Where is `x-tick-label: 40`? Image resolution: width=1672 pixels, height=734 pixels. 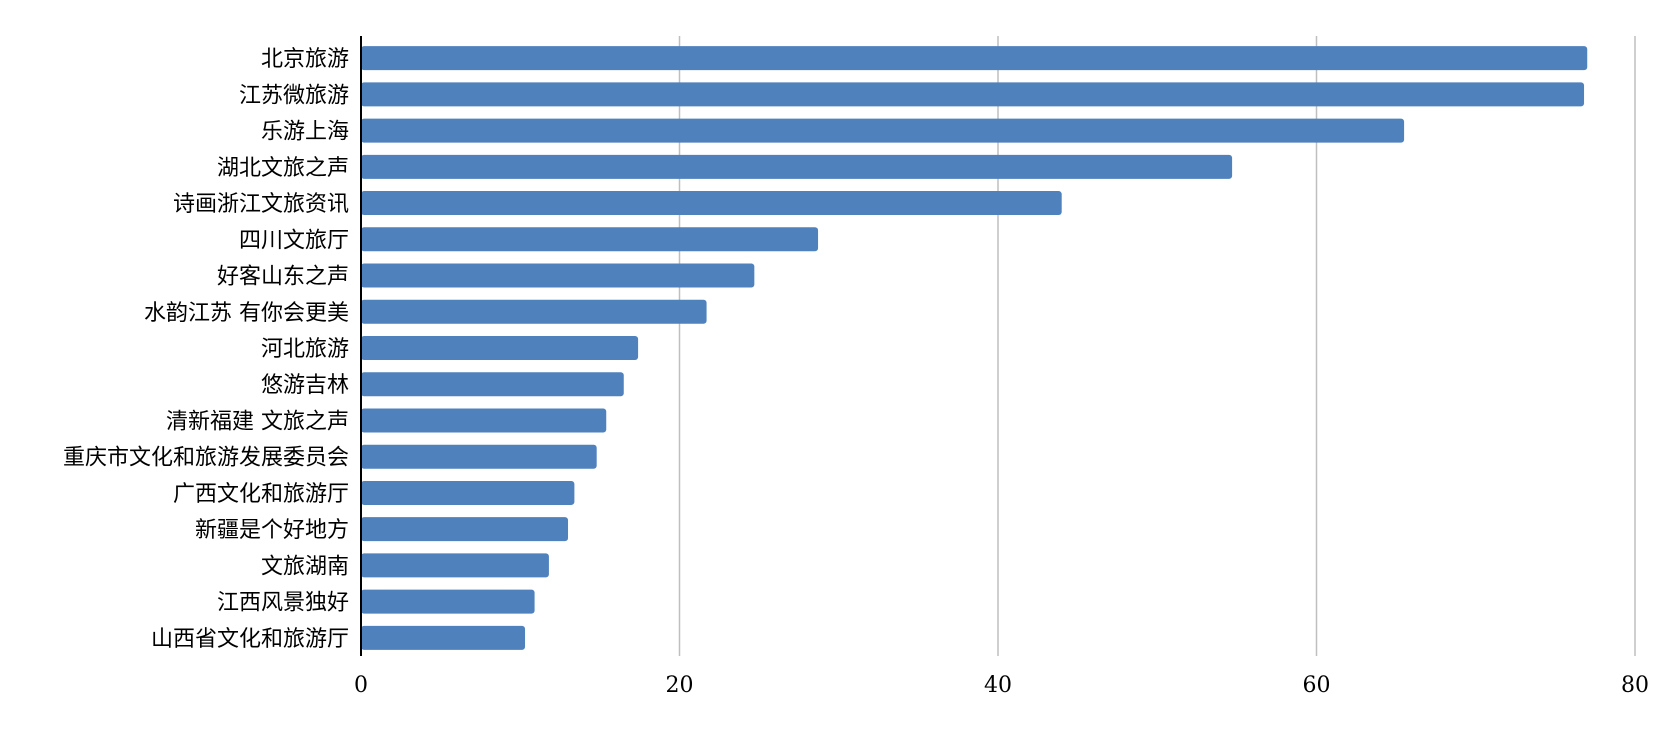
x-tick-label: 40 is located at coordinates (998, 685).